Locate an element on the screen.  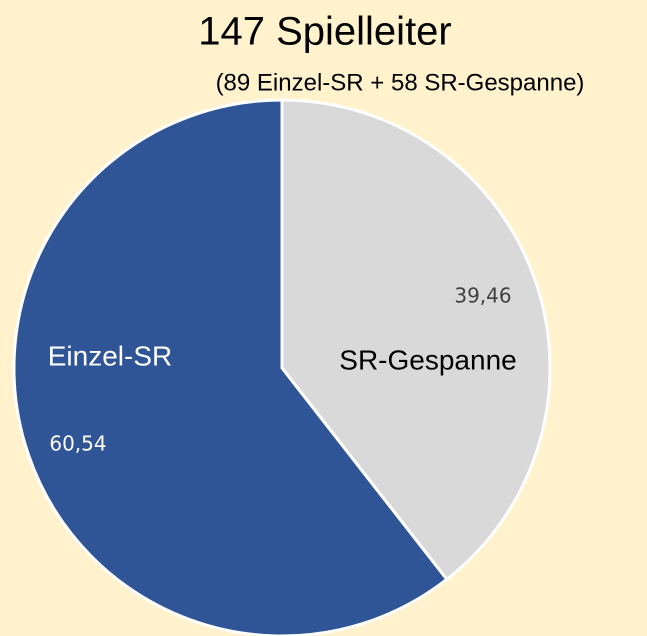
chart-subtitle: (89 Einzel-SR + 58 SR-Gespanne) is located at coordinates (400, 82).